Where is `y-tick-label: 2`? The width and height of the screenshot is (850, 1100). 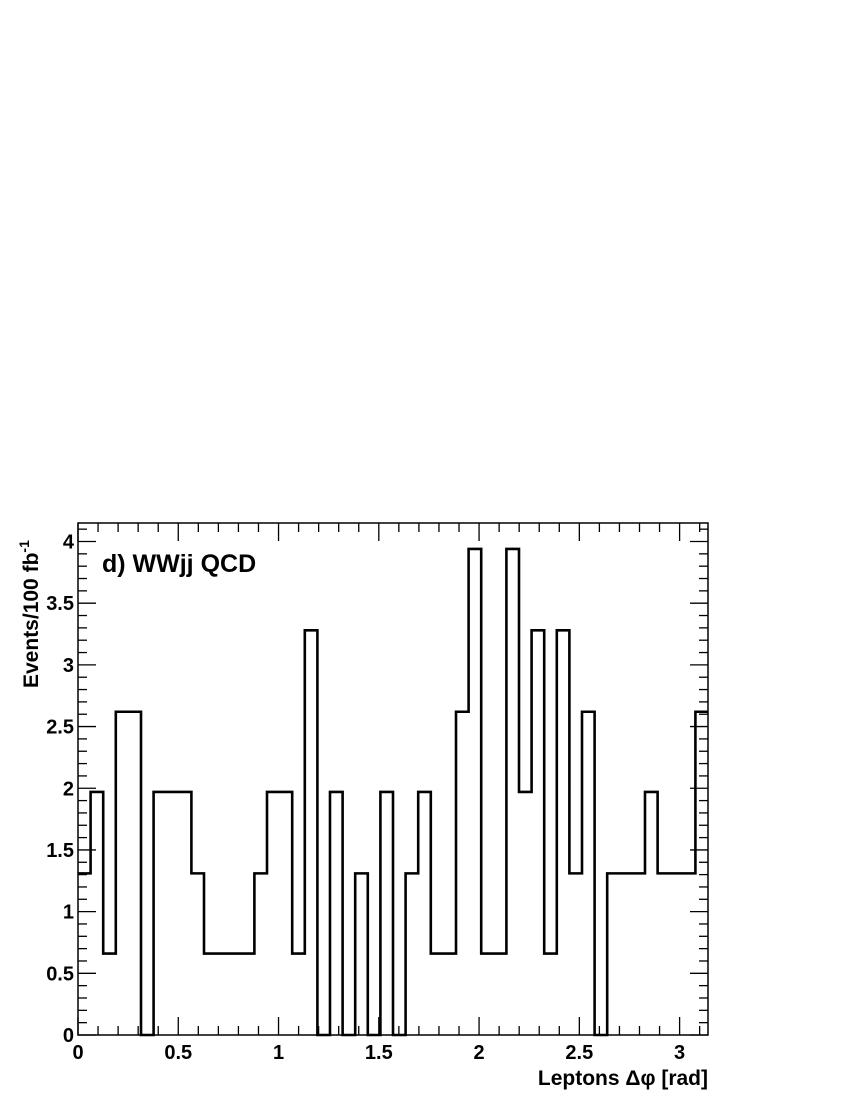 y-tick-label: 2 is located at coordinates (68, 789).